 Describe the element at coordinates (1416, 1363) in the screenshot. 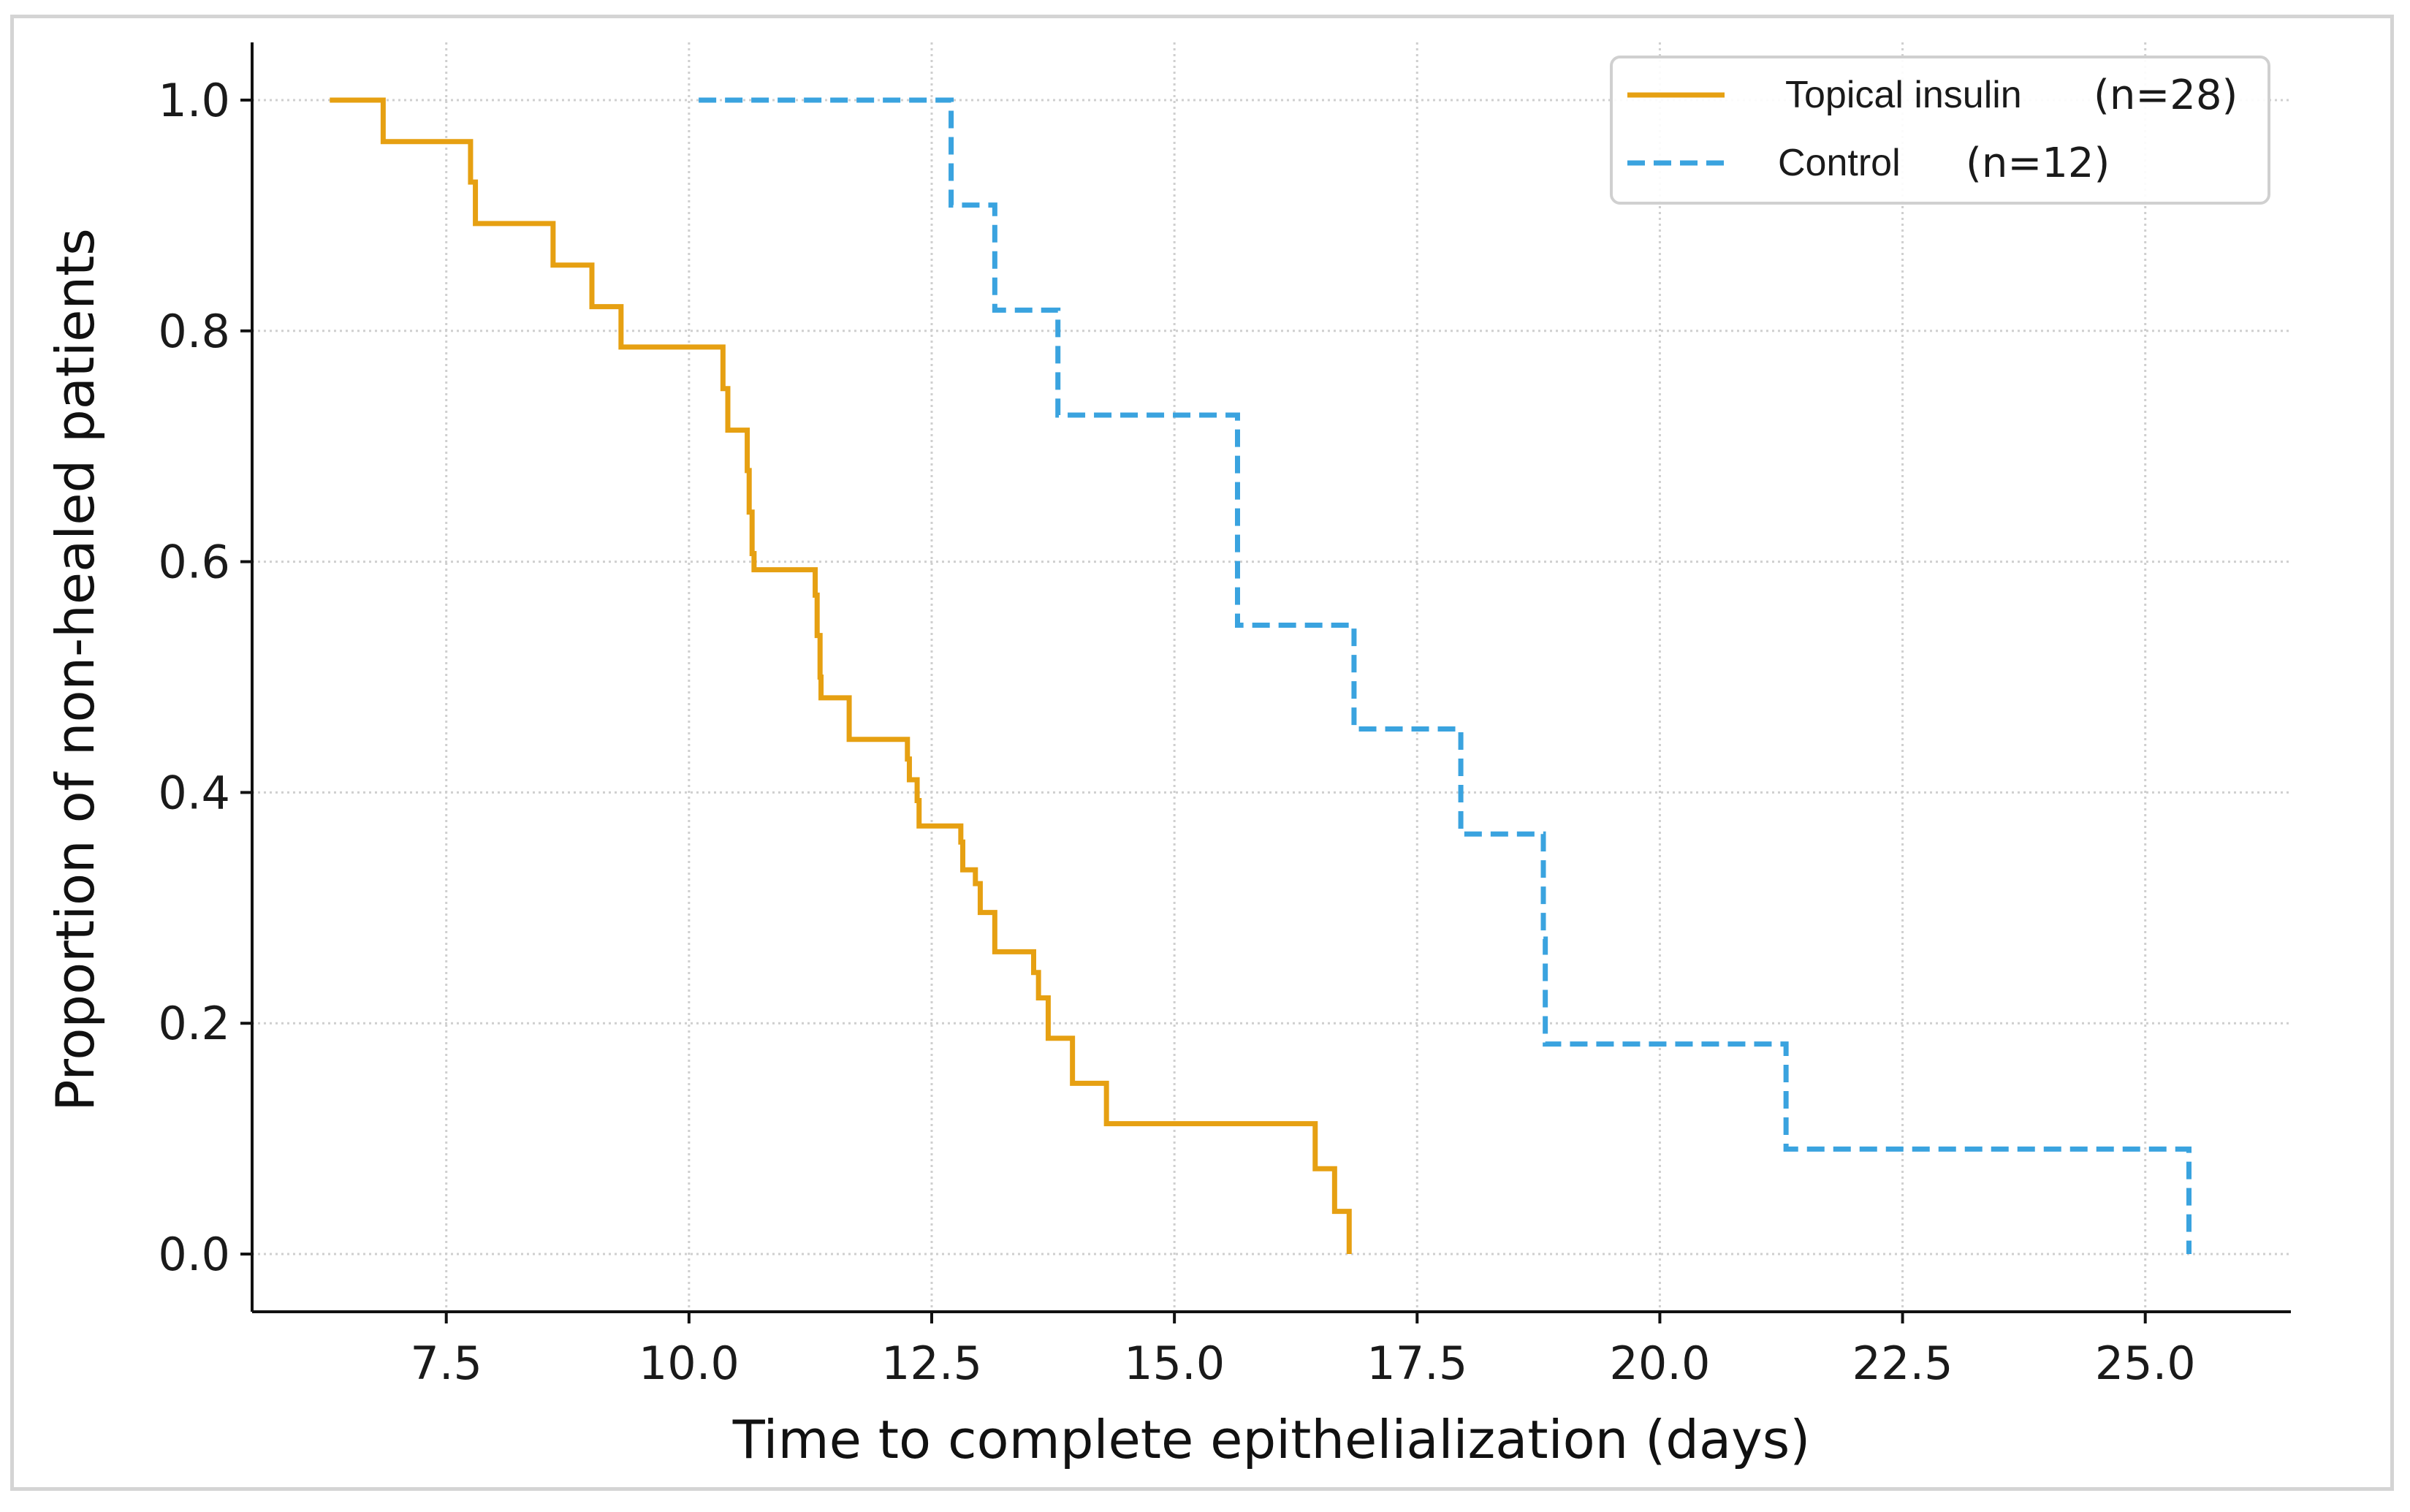

I see `x-tick-label-4: 17.5` at that location.